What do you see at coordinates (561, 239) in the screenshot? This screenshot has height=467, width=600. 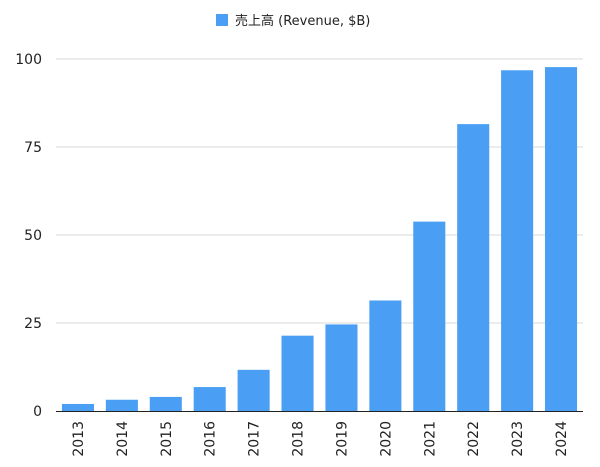 I see `bar-2024` at bounding box center [561, 239].